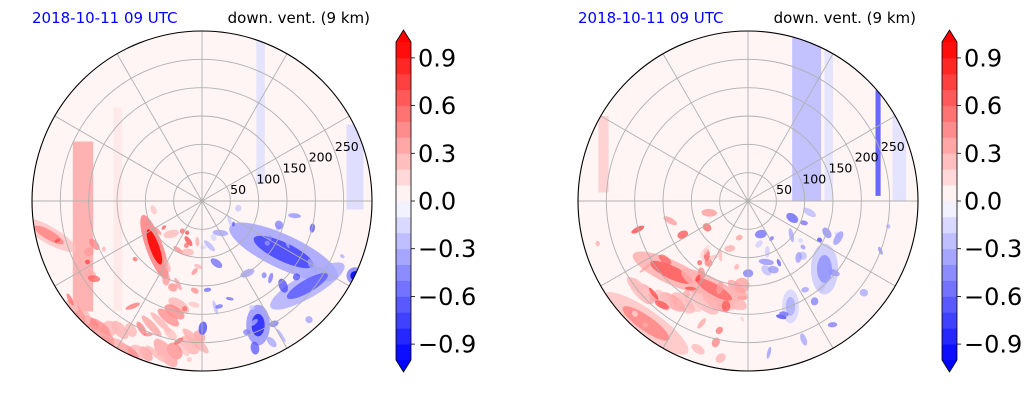  I want to click on panel-right-colorbar-levels, so click(951, 201).